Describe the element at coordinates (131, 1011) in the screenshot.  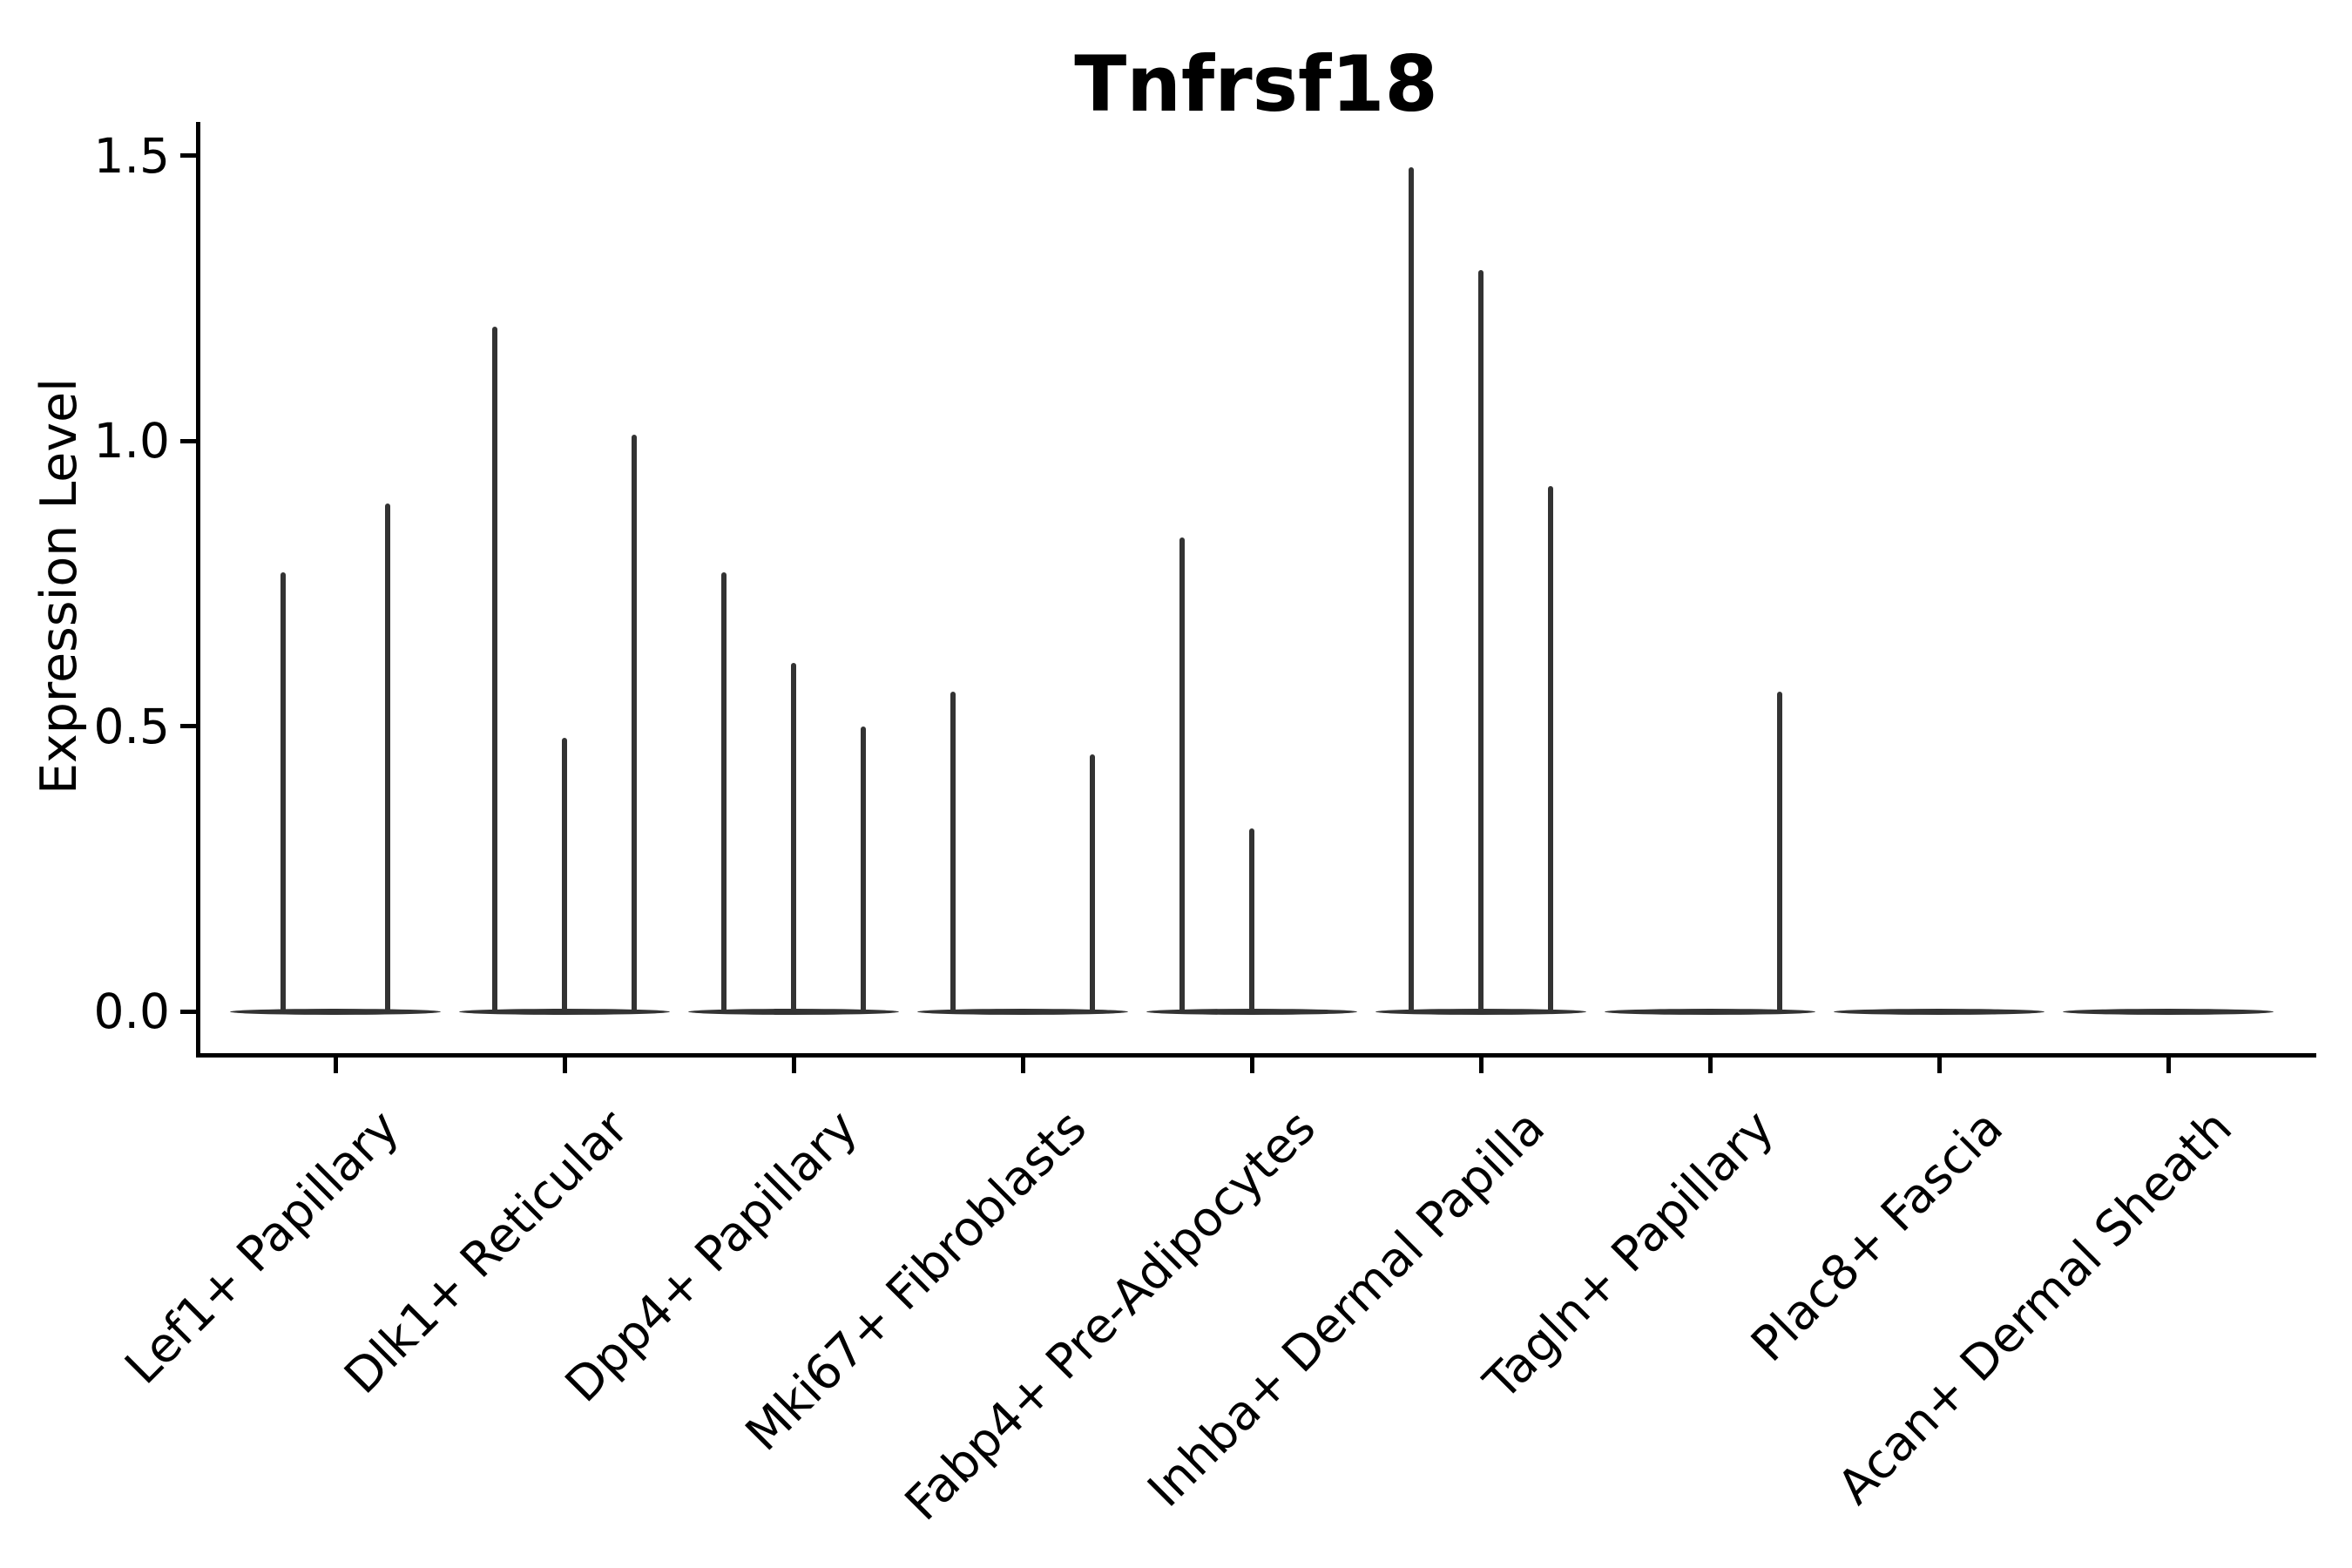
I see `y-tick-label: 0.0` at that location.